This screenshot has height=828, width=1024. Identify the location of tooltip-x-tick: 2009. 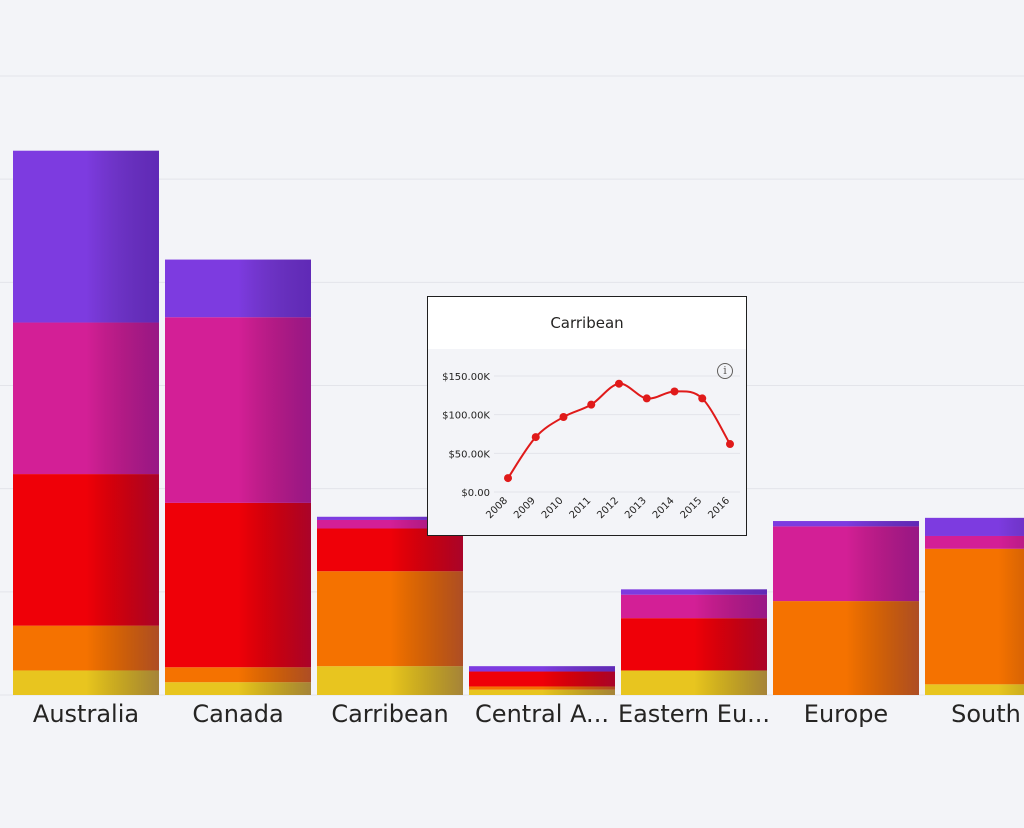
(525, 508).